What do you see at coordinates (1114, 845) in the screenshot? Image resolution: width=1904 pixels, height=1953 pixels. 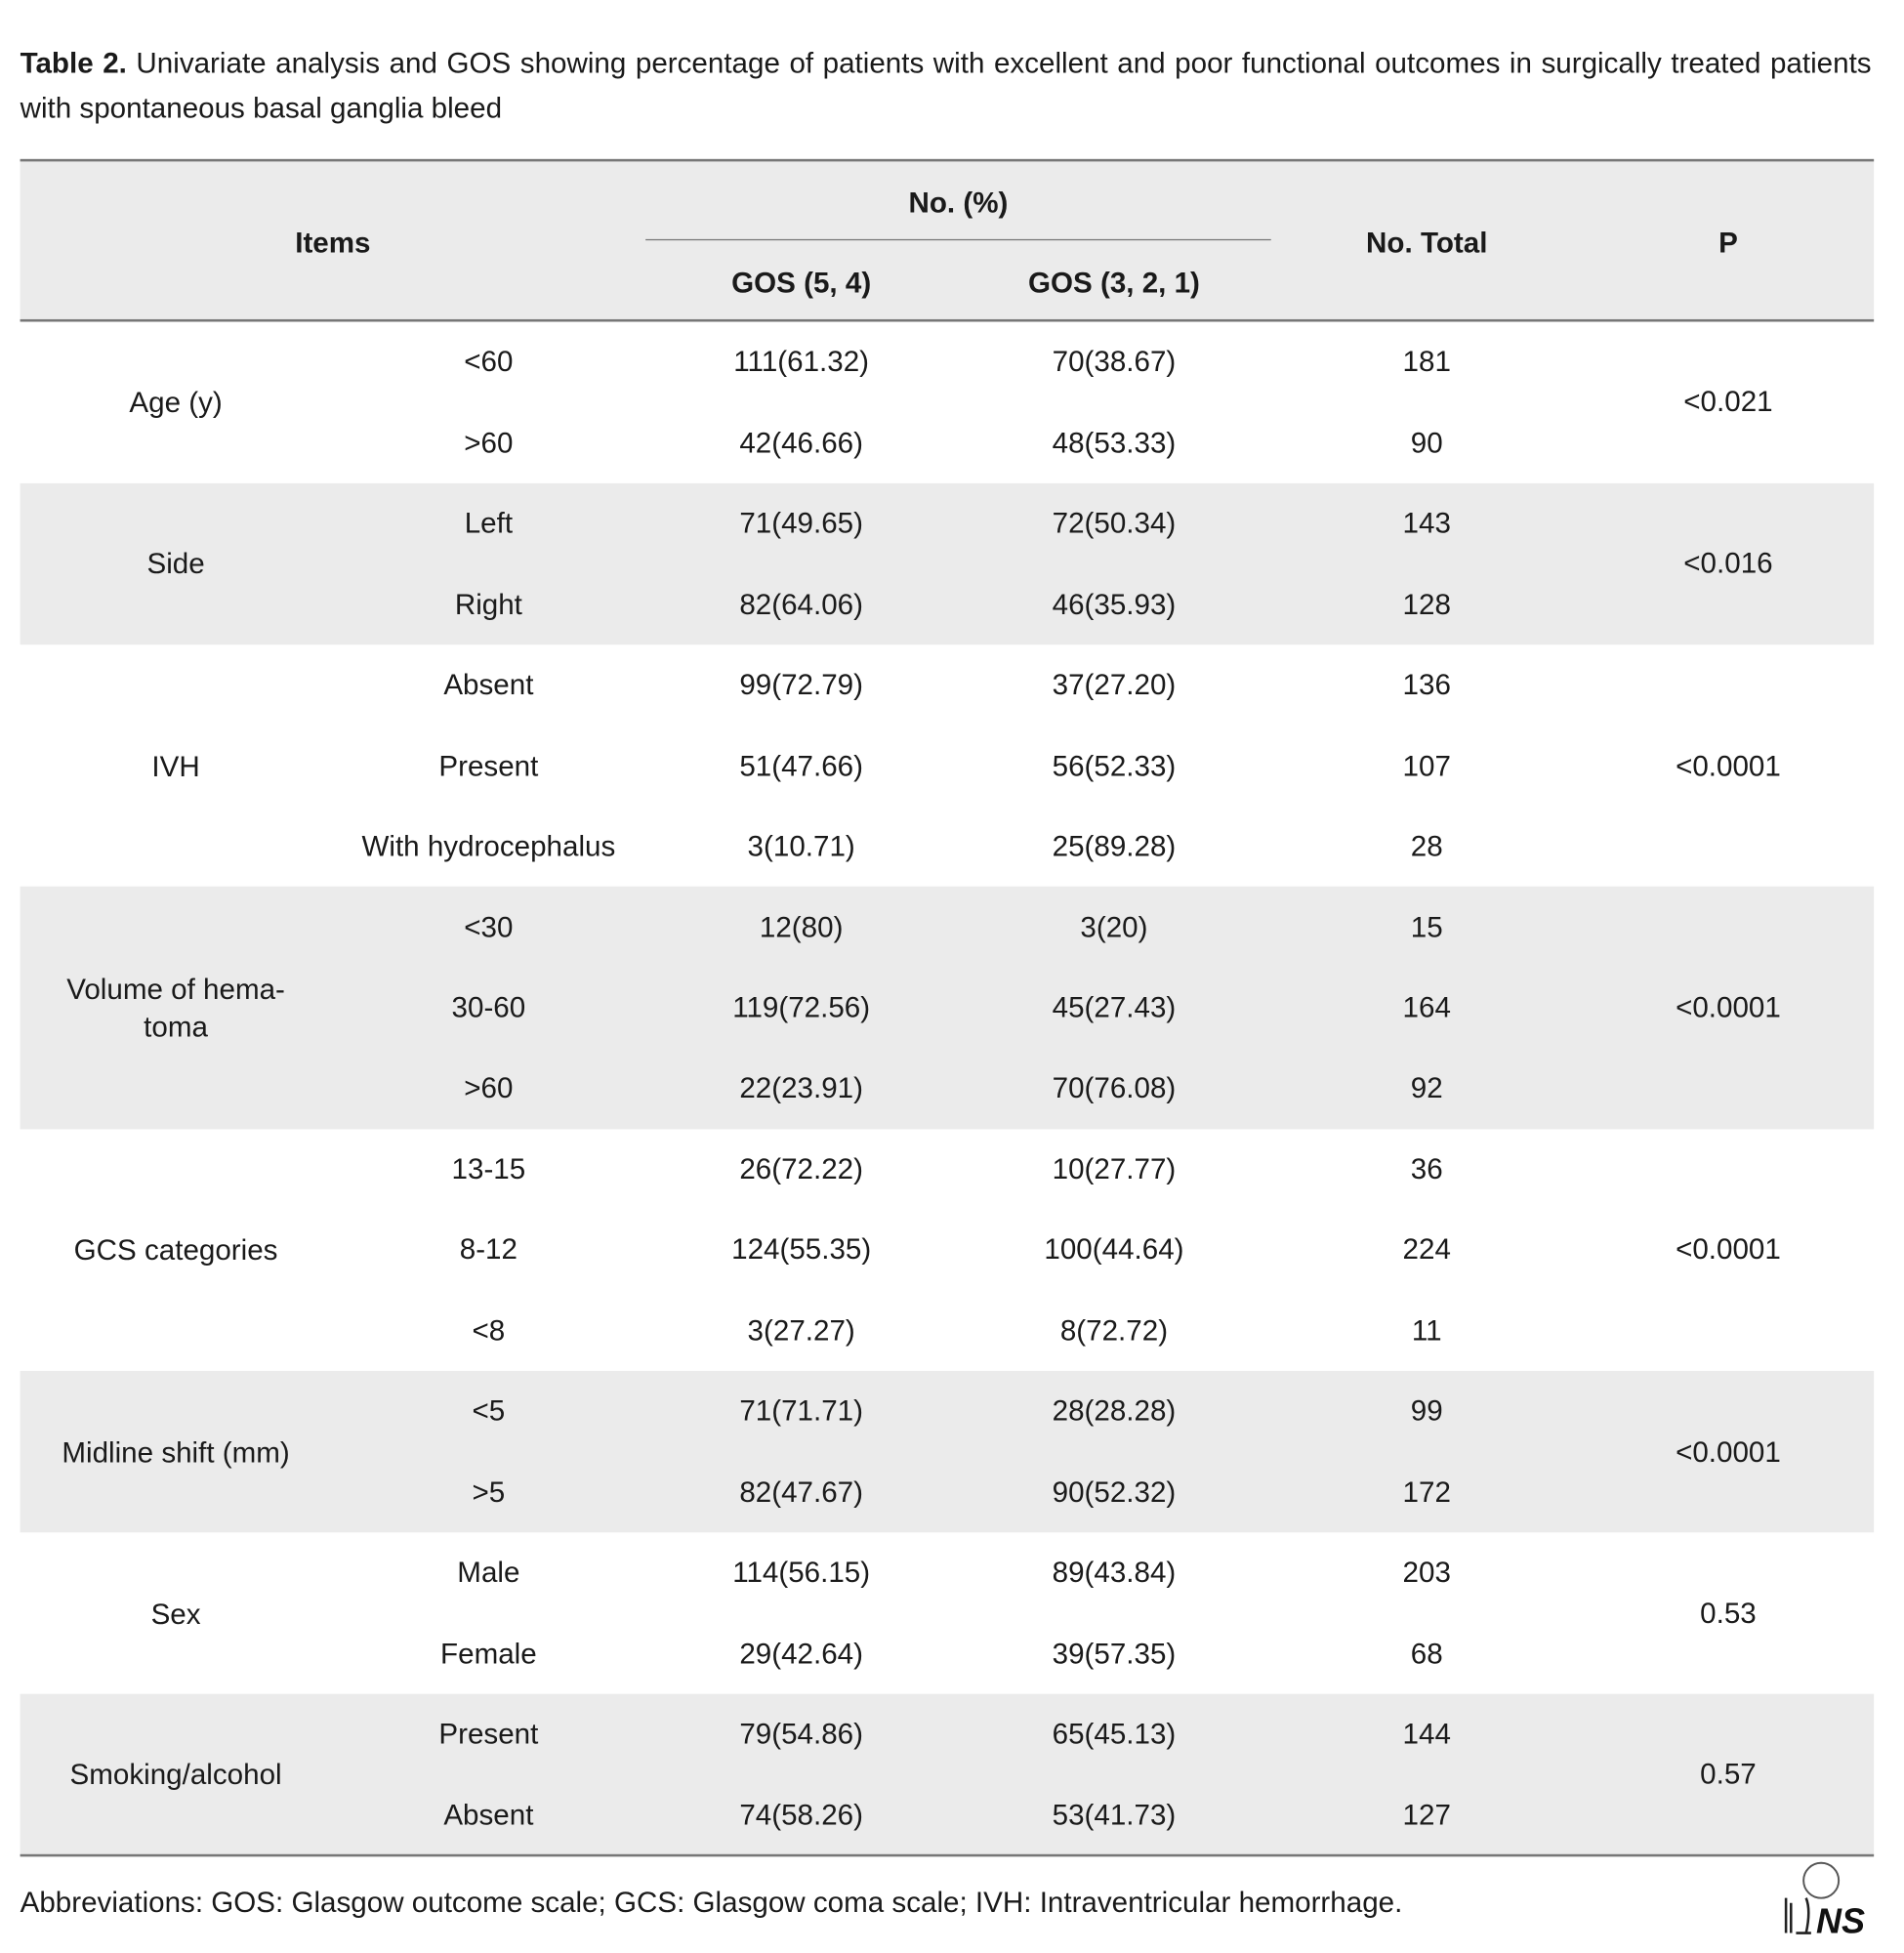 I see `cell-poor: 25(89.28)` at bounding box center [1114, 845].